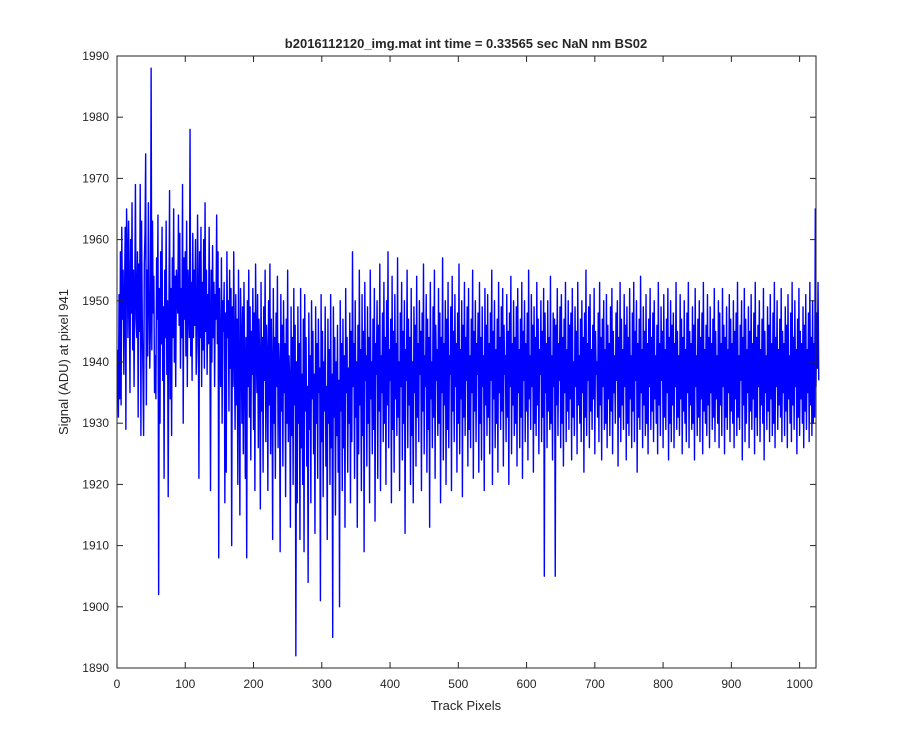  I want to click on x-tick-label: 600, so click(527, 684).